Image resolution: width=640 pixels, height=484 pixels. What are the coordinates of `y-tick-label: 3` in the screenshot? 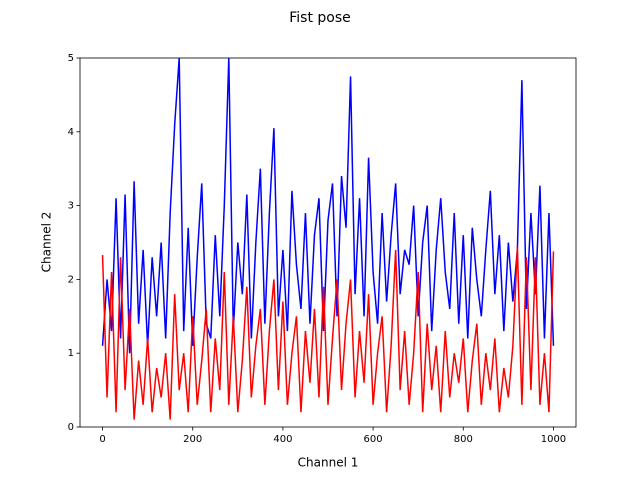 It's located at (71, 206).